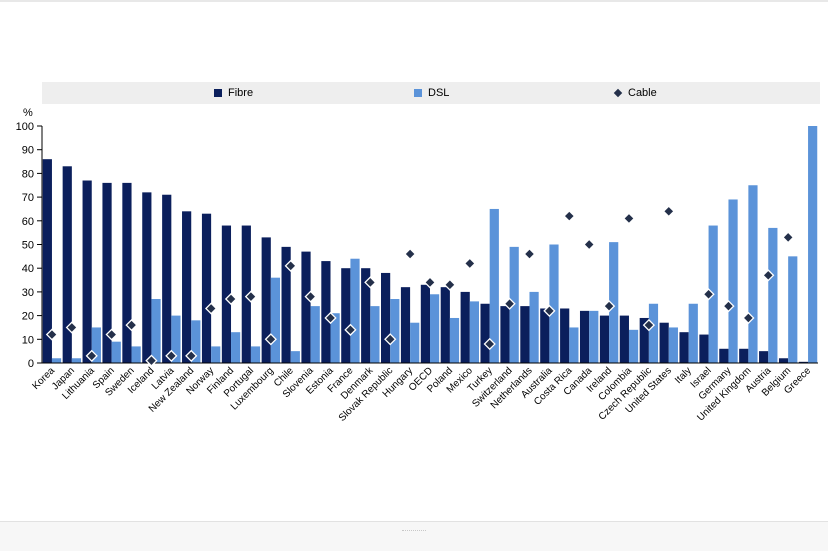 The image size is (828, 551). What do you see at coordinates (28, 317) in the screenshot?
I see `y-tick-label: 20` at bounding box center [28, 317].